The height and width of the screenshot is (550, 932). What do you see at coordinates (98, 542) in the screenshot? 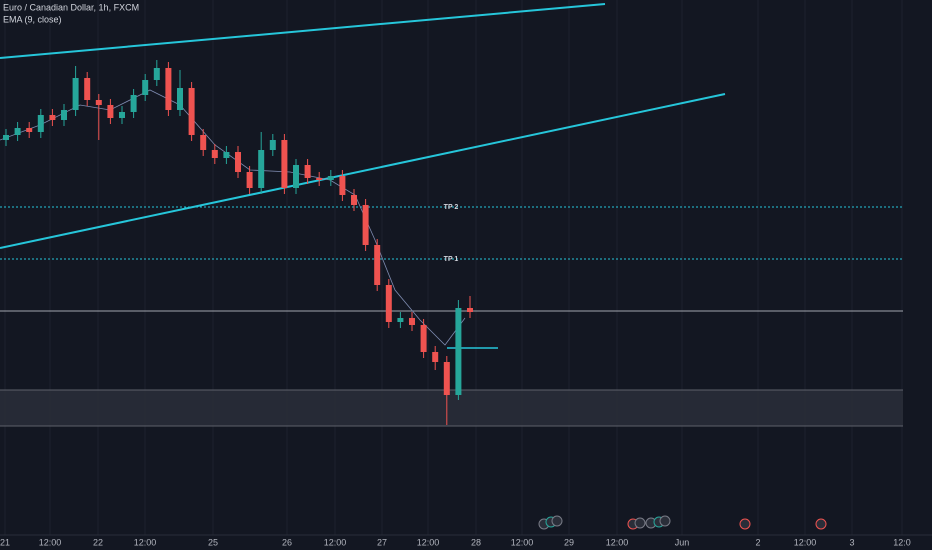
I see `x-tick-label: 22` at bounding box center [98, 542].